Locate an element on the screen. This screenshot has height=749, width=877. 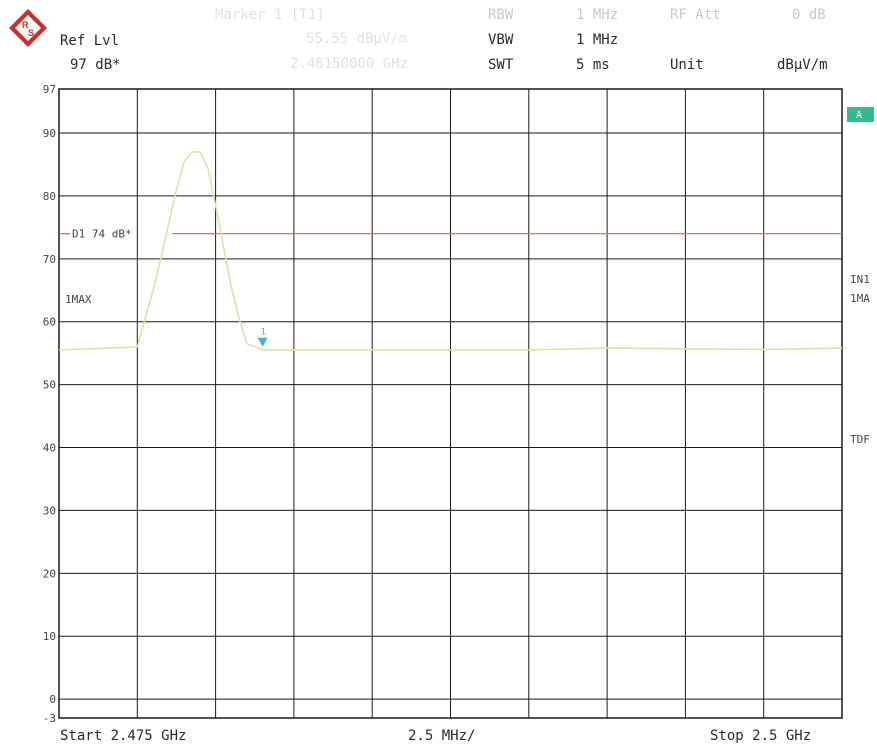
y-tick-label: 40 is located at coordinates (49, 448).